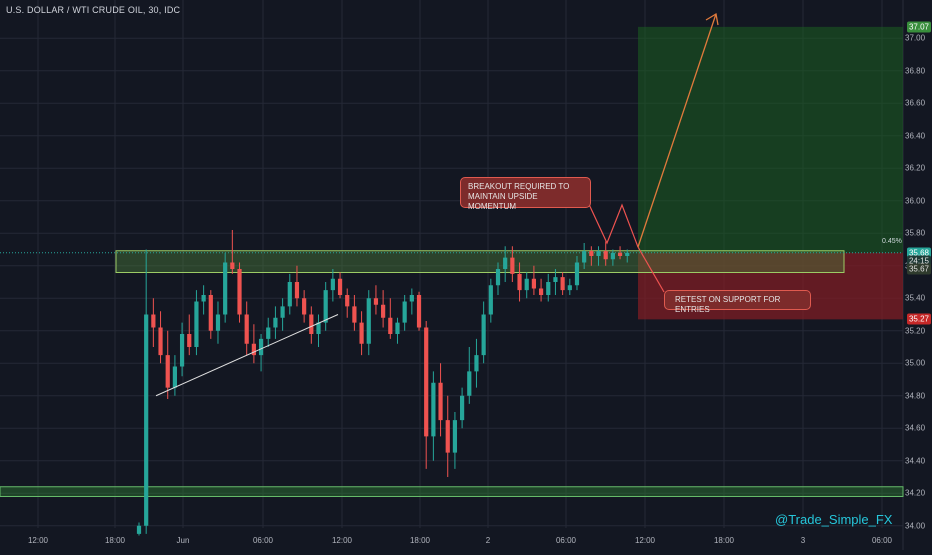 The height and width of the screenshot is (555, 932). Describe the element at coordinates (915, 331) in the screenshot. I see `y-tick-label: 35.20` at that location.